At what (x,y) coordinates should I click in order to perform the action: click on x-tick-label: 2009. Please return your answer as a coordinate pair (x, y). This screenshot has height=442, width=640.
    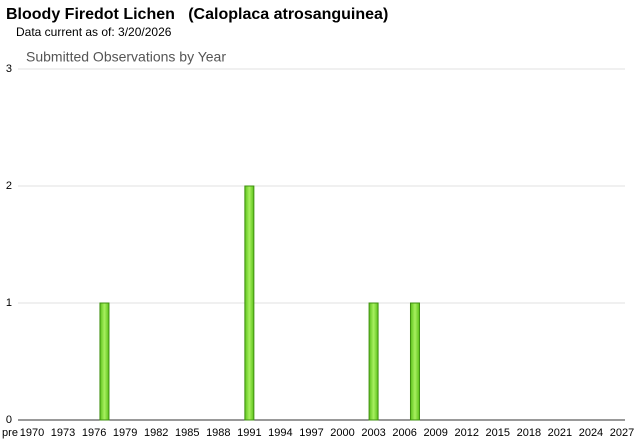
    Looking at the image, I should click on (435, 433).